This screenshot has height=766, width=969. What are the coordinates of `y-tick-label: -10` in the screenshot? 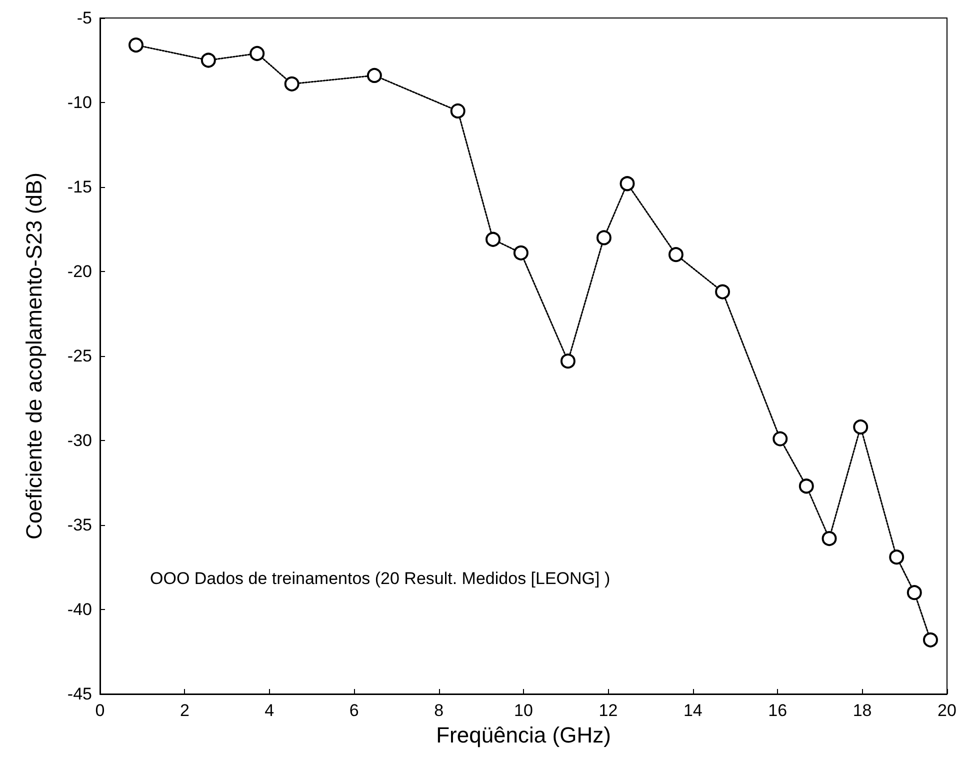 It's located at (79, 102).